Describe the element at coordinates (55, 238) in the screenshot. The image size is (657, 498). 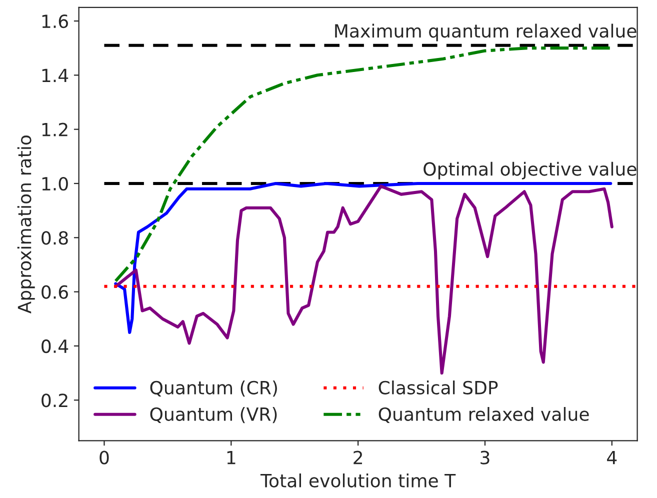
I see `y-tick-label: 0.8` at that location.